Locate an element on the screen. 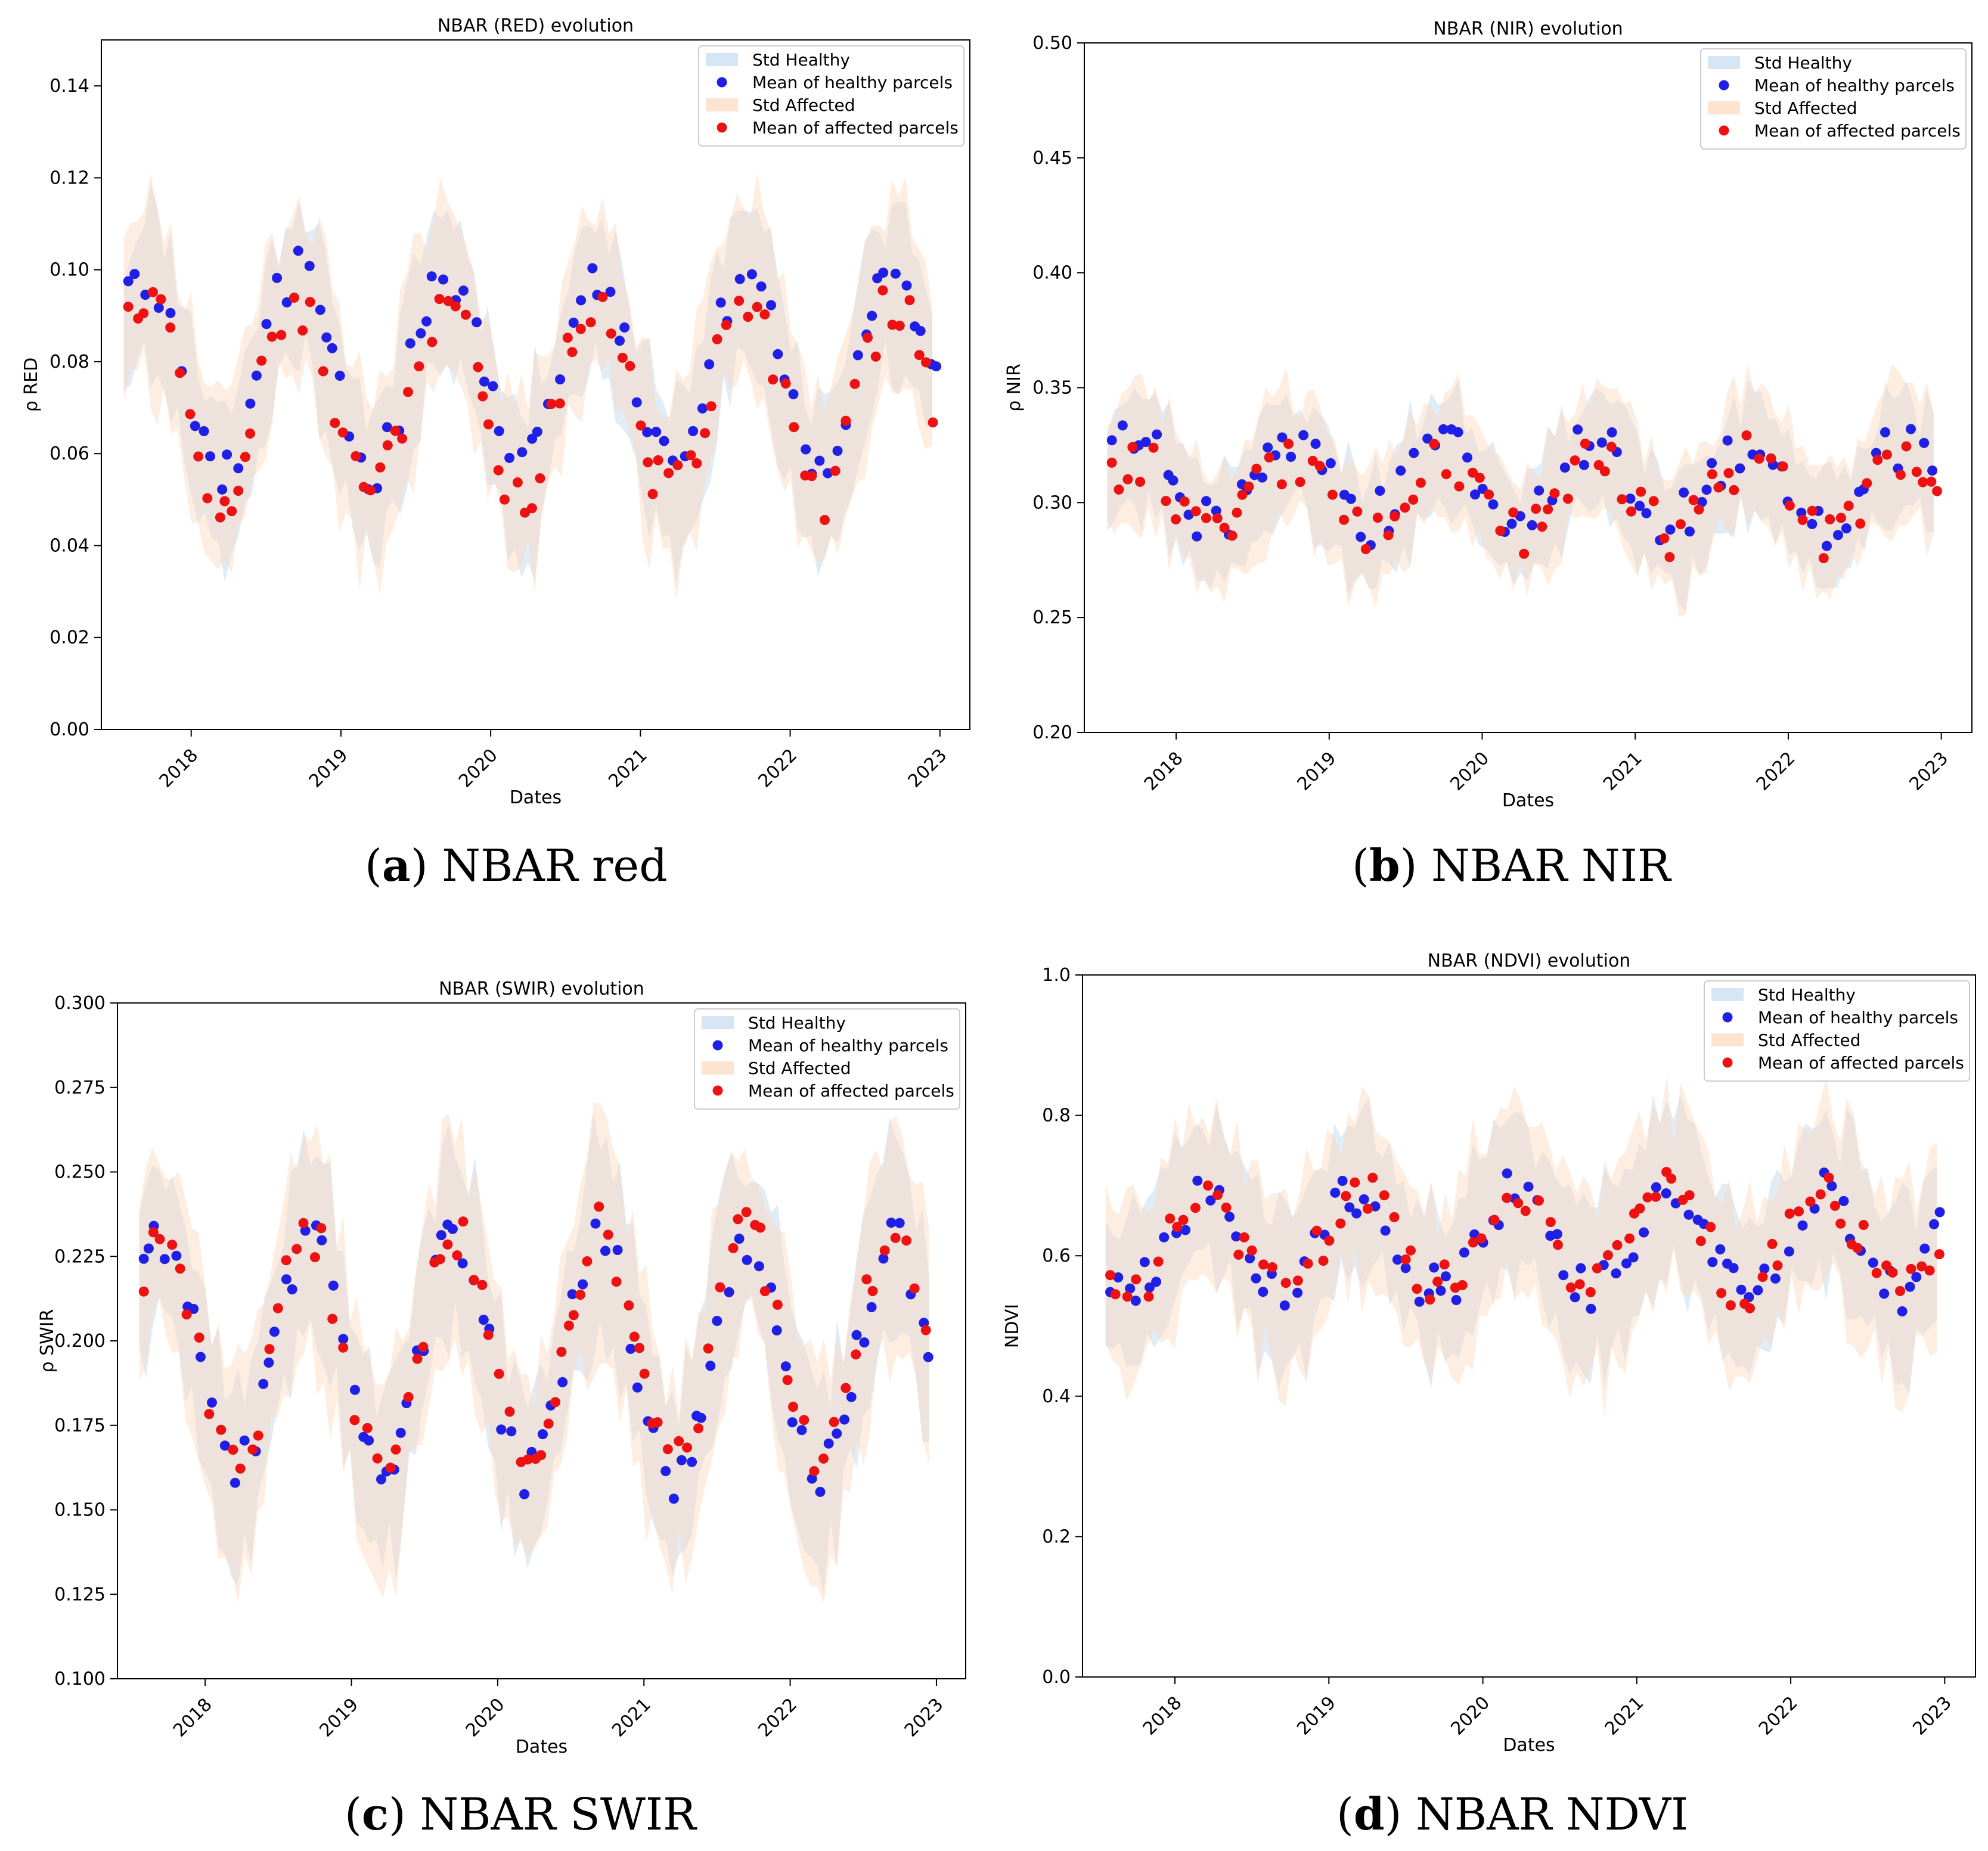  chart-ndvi-ytick-label: 0.8 is located at coordinates (1056, 1115).